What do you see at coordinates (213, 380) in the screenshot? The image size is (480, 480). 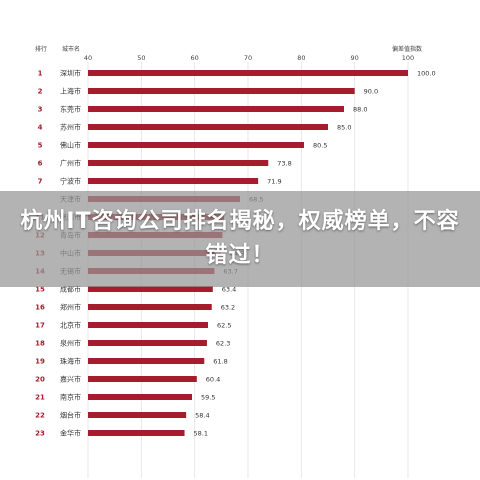 I see `value-label: 60.4` at bounding box center [213, 380].